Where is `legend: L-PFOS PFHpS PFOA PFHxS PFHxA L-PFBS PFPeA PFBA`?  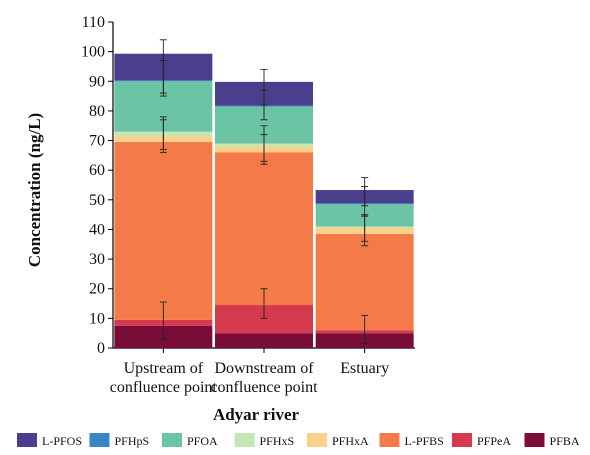
legend: L-PFOS PFHpS PFOA PFHxS PFHxA L-PFBS PFPeA PFBA is located at coordinates (298, 440).